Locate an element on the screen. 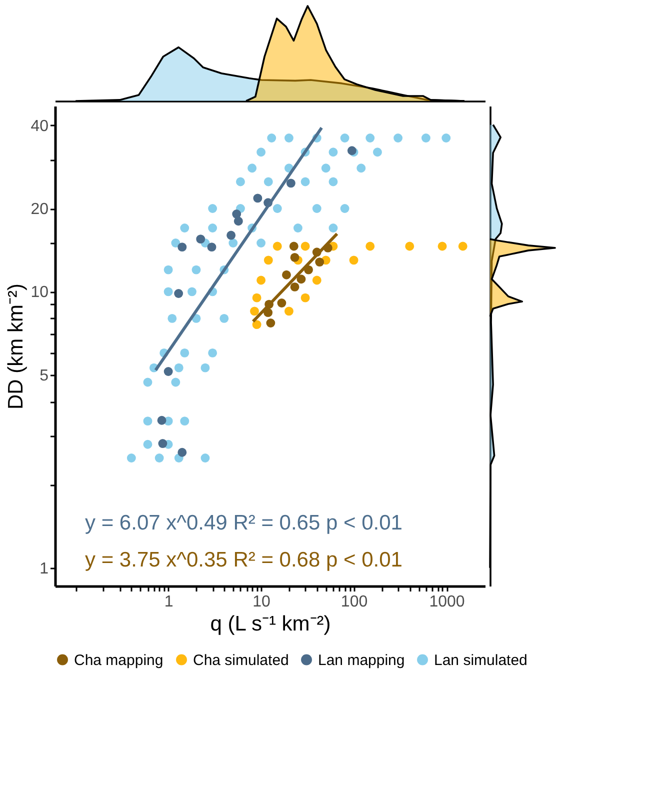 The image size is (654, 794). annotation: y = 6.07 x^0.49 R² = 0.65 p < 0.01 is located at coordinates (243, 523).